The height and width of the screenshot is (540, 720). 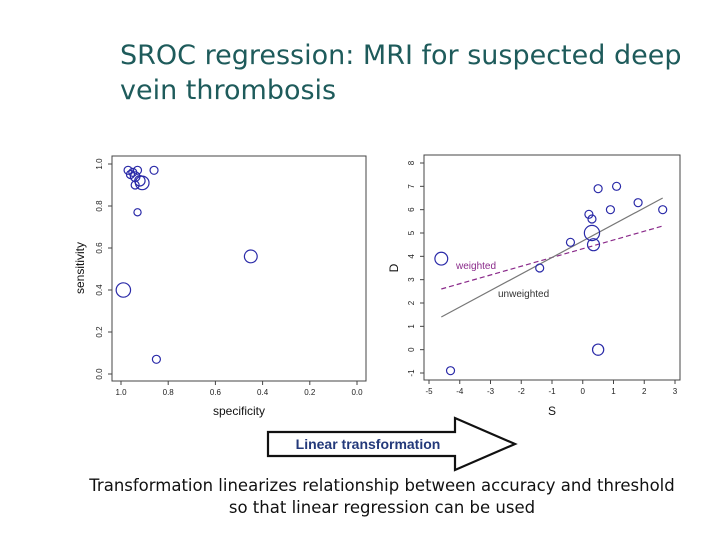 What do you see at coordinates (99, 248) in the screenshot?
I see `y-tick-label: 0.6` at bounding box center [99, 248].